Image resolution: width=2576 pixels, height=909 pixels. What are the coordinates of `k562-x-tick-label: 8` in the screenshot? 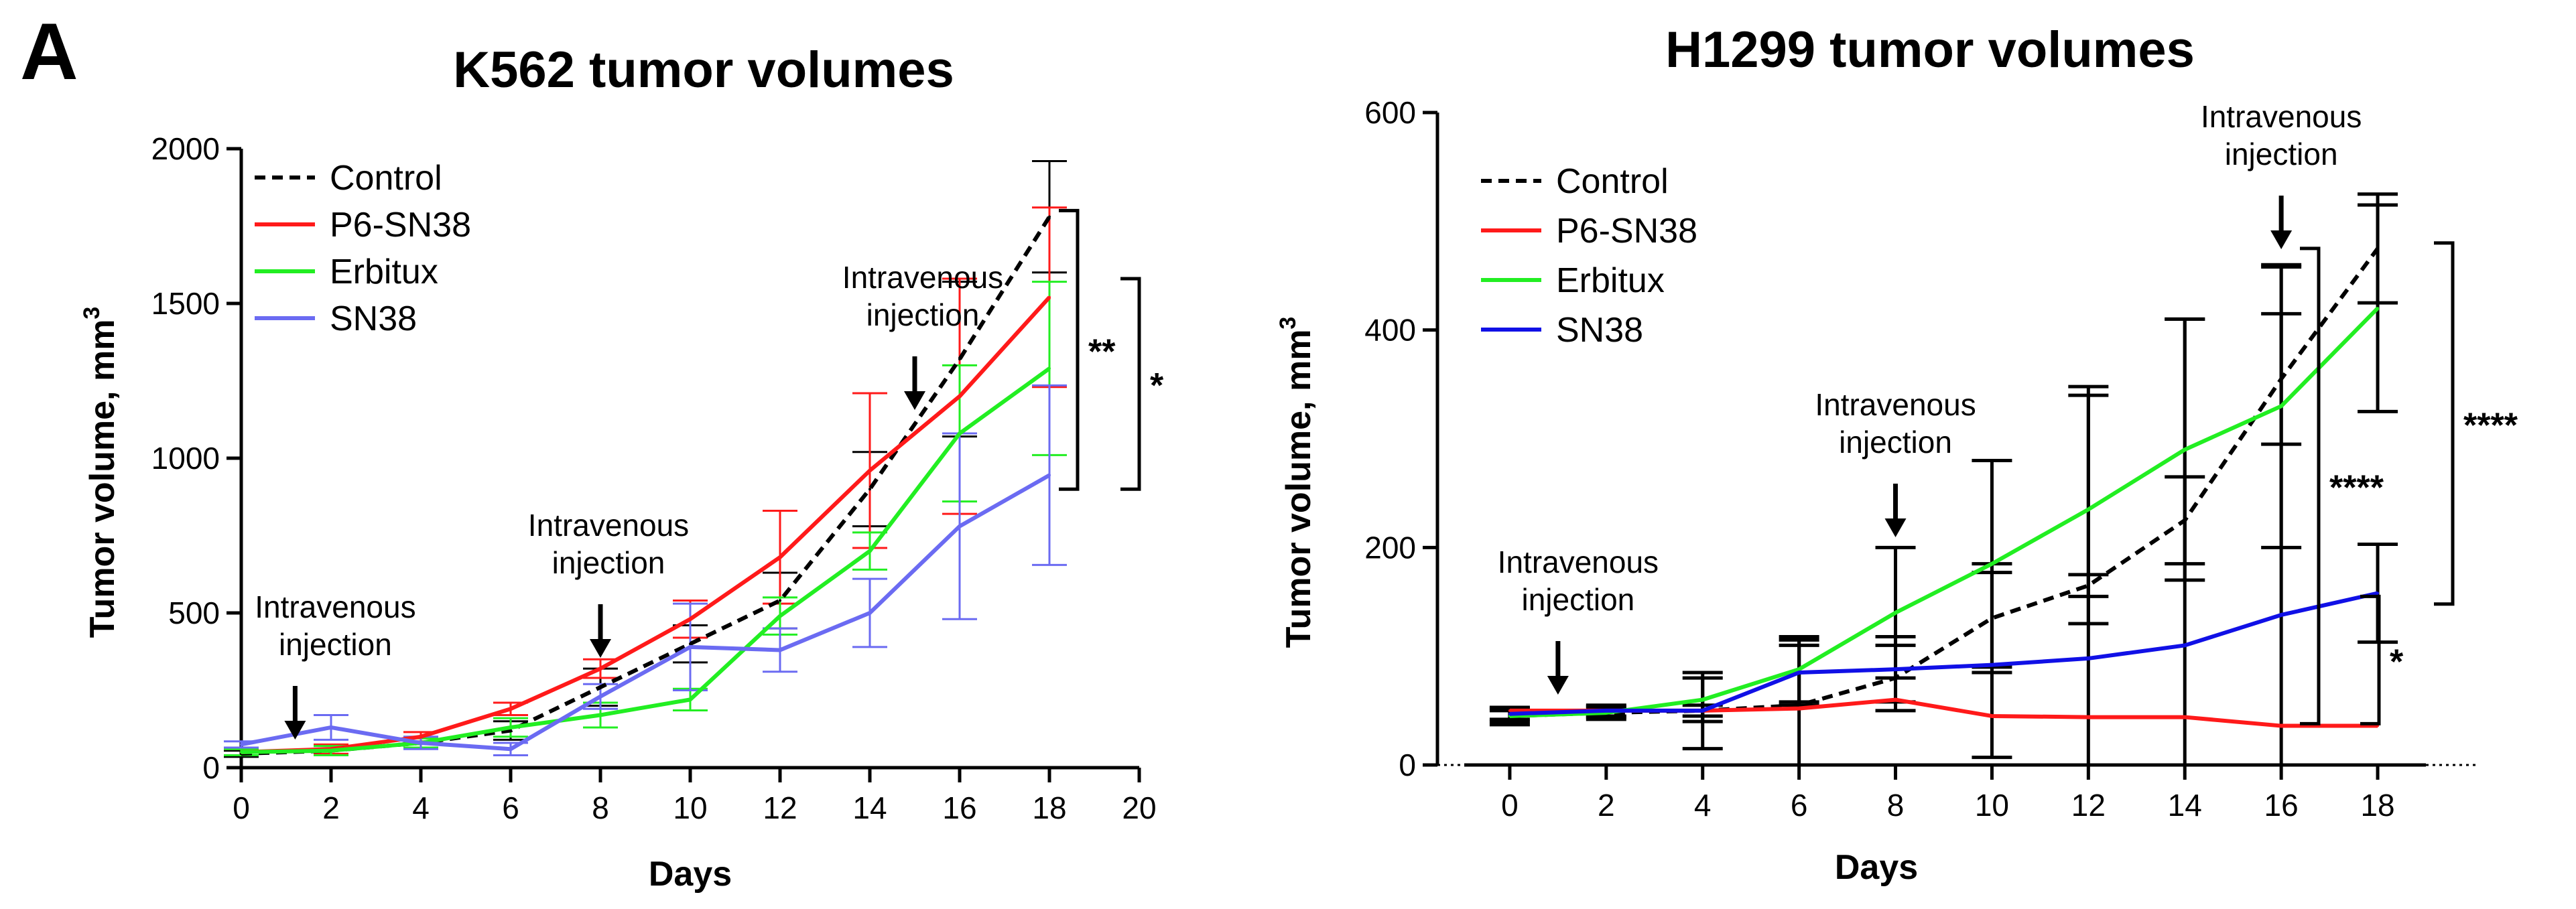 It's located at (600, 807).